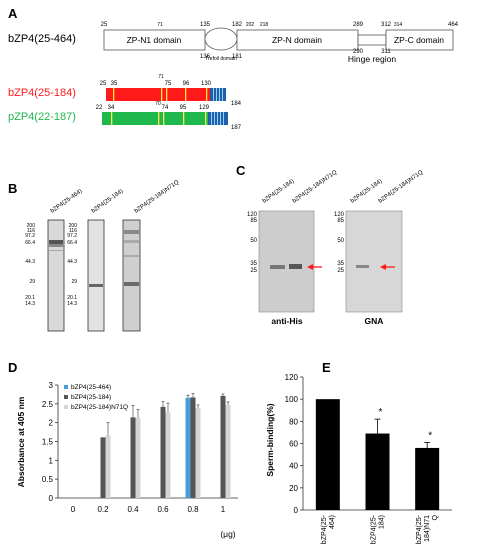  I want to click on arrow-icon, so click(383, 267).